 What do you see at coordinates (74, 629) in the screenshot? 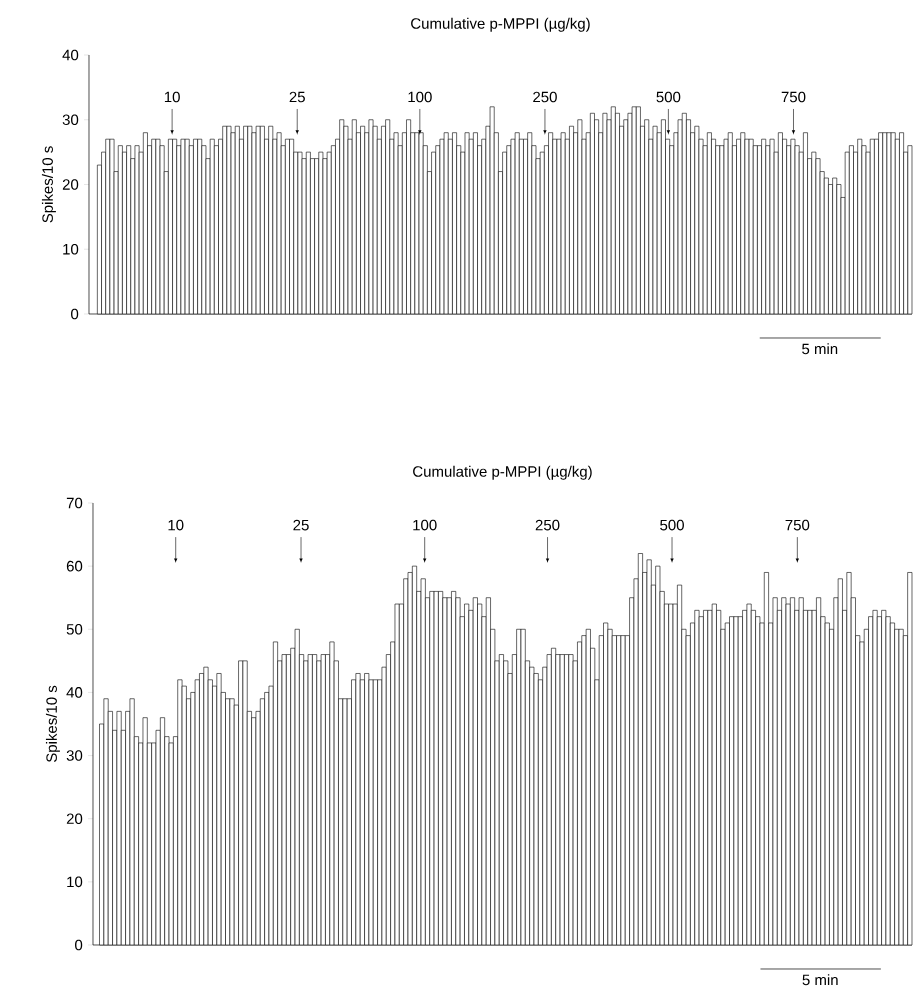
I see `y-tick-label: 50` at bounding box center [74, 629].